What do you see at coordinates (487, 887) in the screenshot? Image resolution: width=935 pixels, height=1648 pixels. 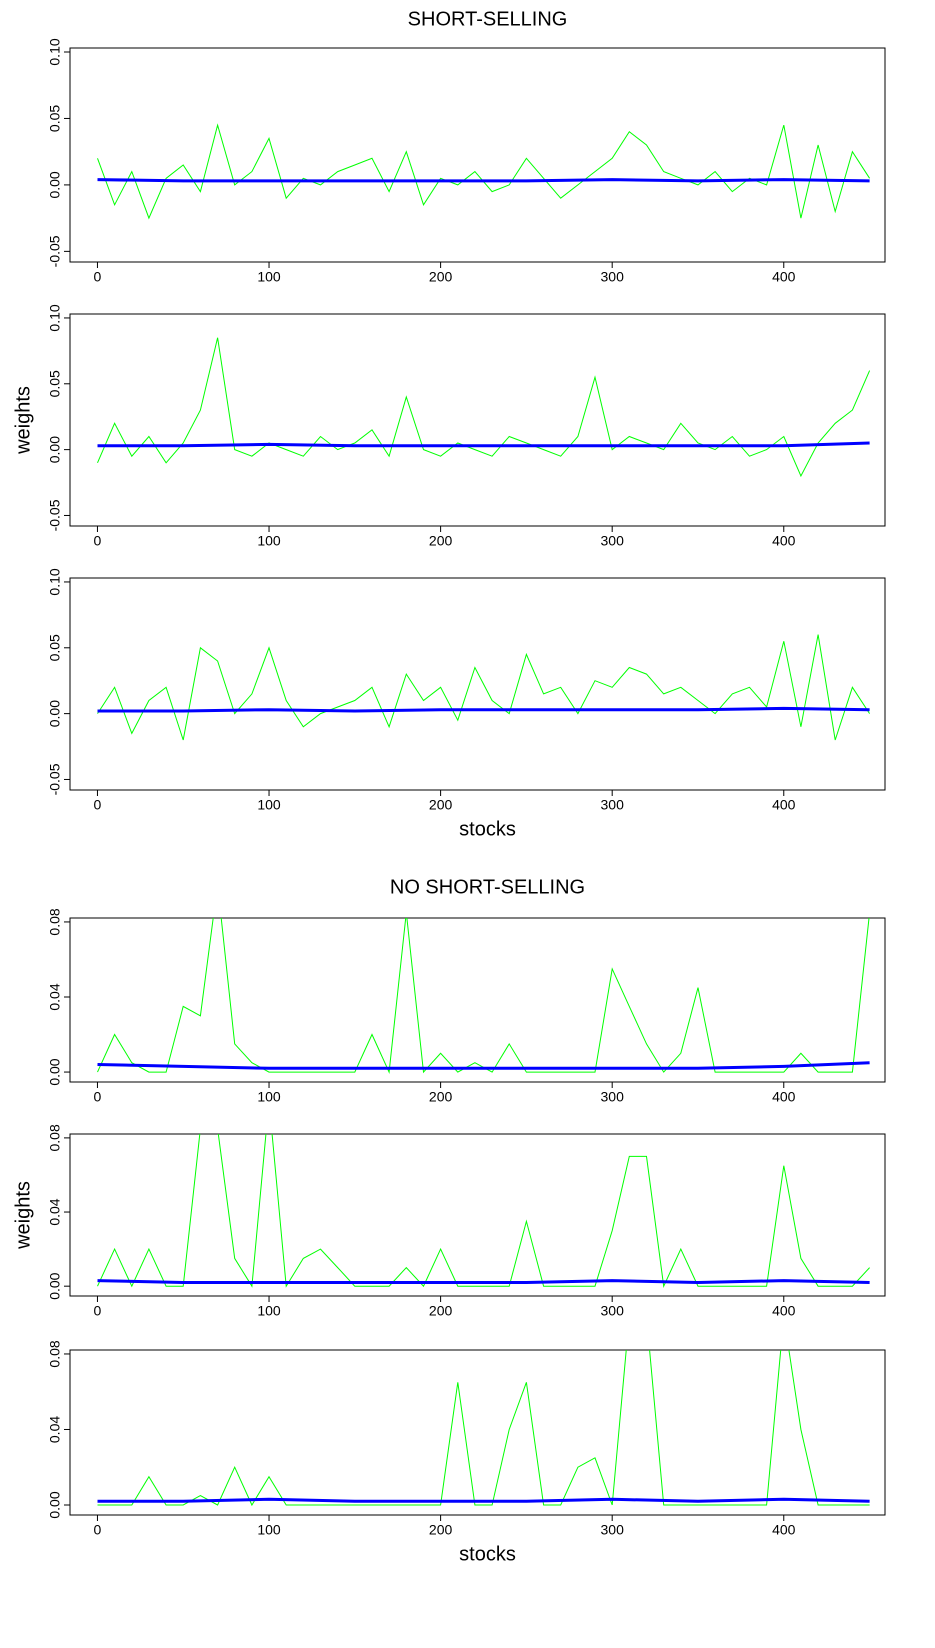 I see `chart-title: NO SHORT-SELLING` at bounding box center [487, 887].